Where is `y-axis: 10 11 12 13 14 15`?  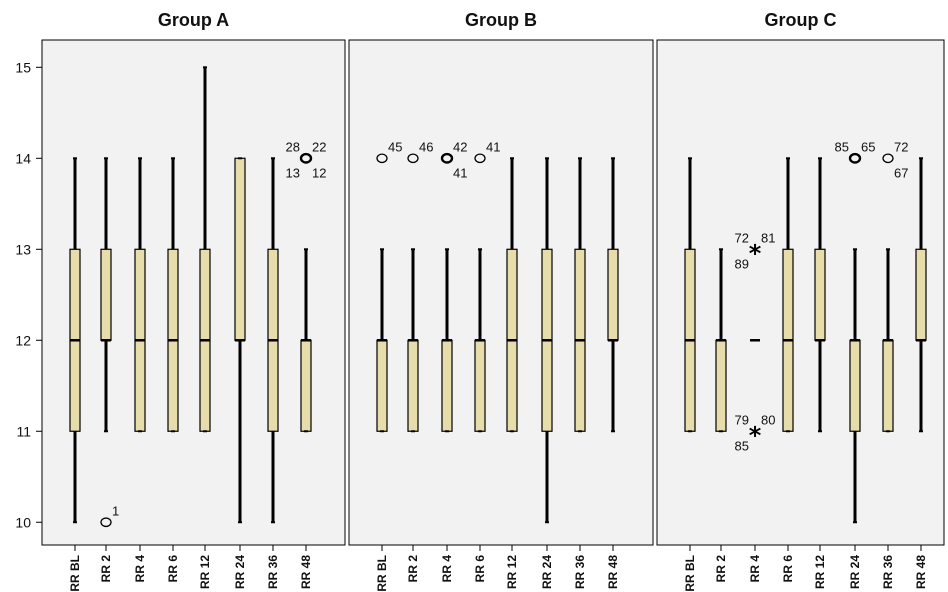 y-axis: 10 11 12 13 14 15 is located at coordinates (29, 292).